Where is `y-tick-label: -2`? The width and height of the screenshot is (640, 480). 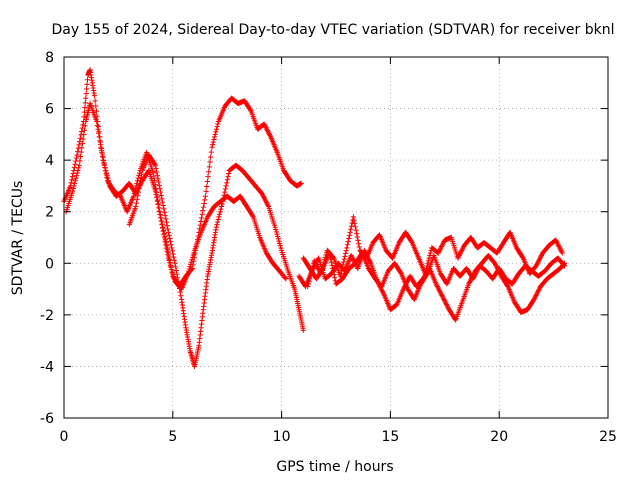 y-tick-label: -2 is located at coordinates (47, 316).